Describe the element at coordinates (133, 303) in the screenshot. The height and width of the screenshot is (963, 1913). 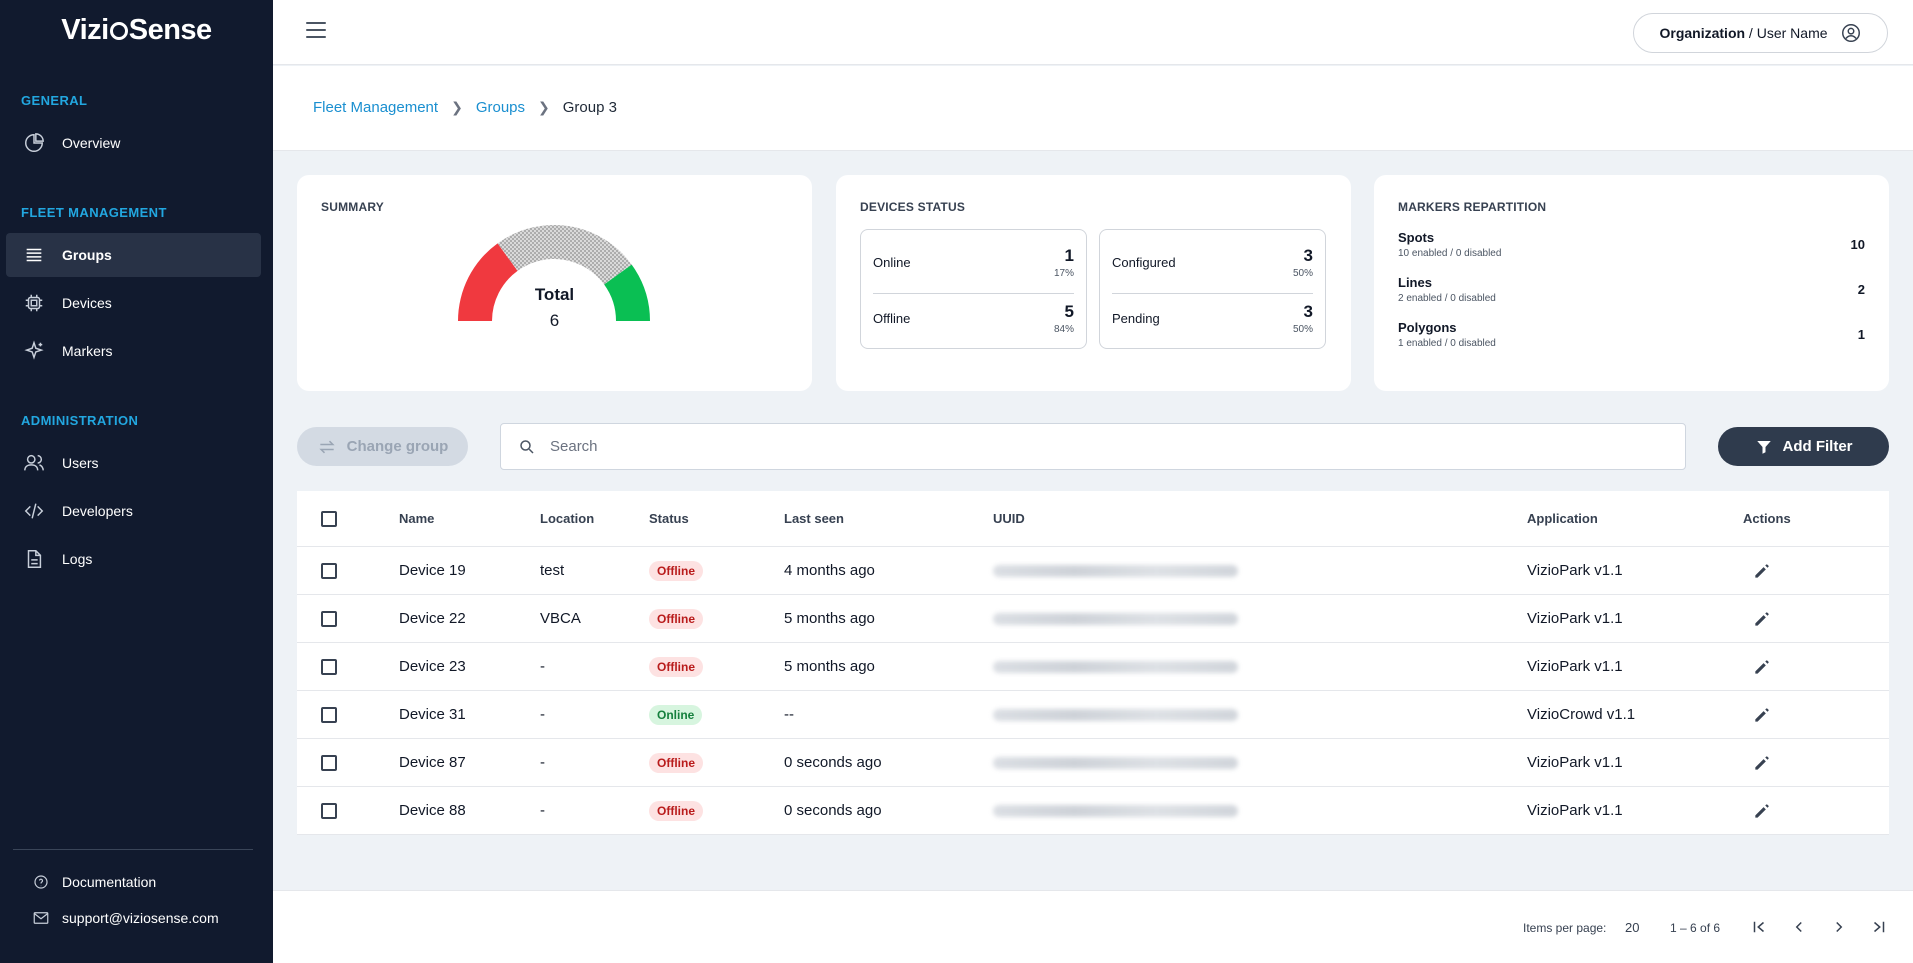
I see `sidebar-item-devices: Devices` at that location.